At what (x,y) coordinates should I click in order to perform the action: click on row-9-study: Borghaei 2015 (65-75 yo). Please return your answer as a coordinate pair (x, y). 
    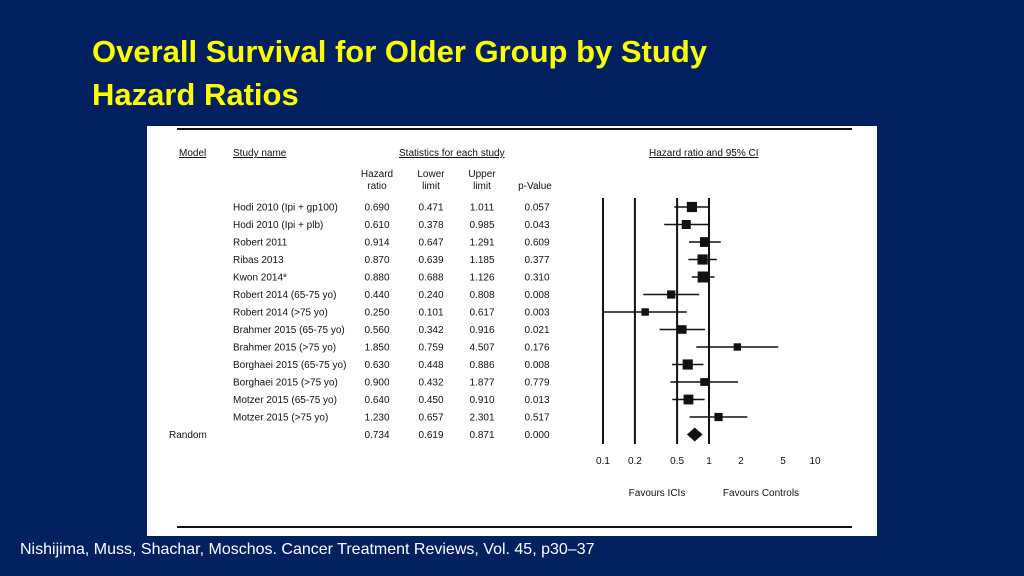
    Looking at the image, I should click on (289, 365).